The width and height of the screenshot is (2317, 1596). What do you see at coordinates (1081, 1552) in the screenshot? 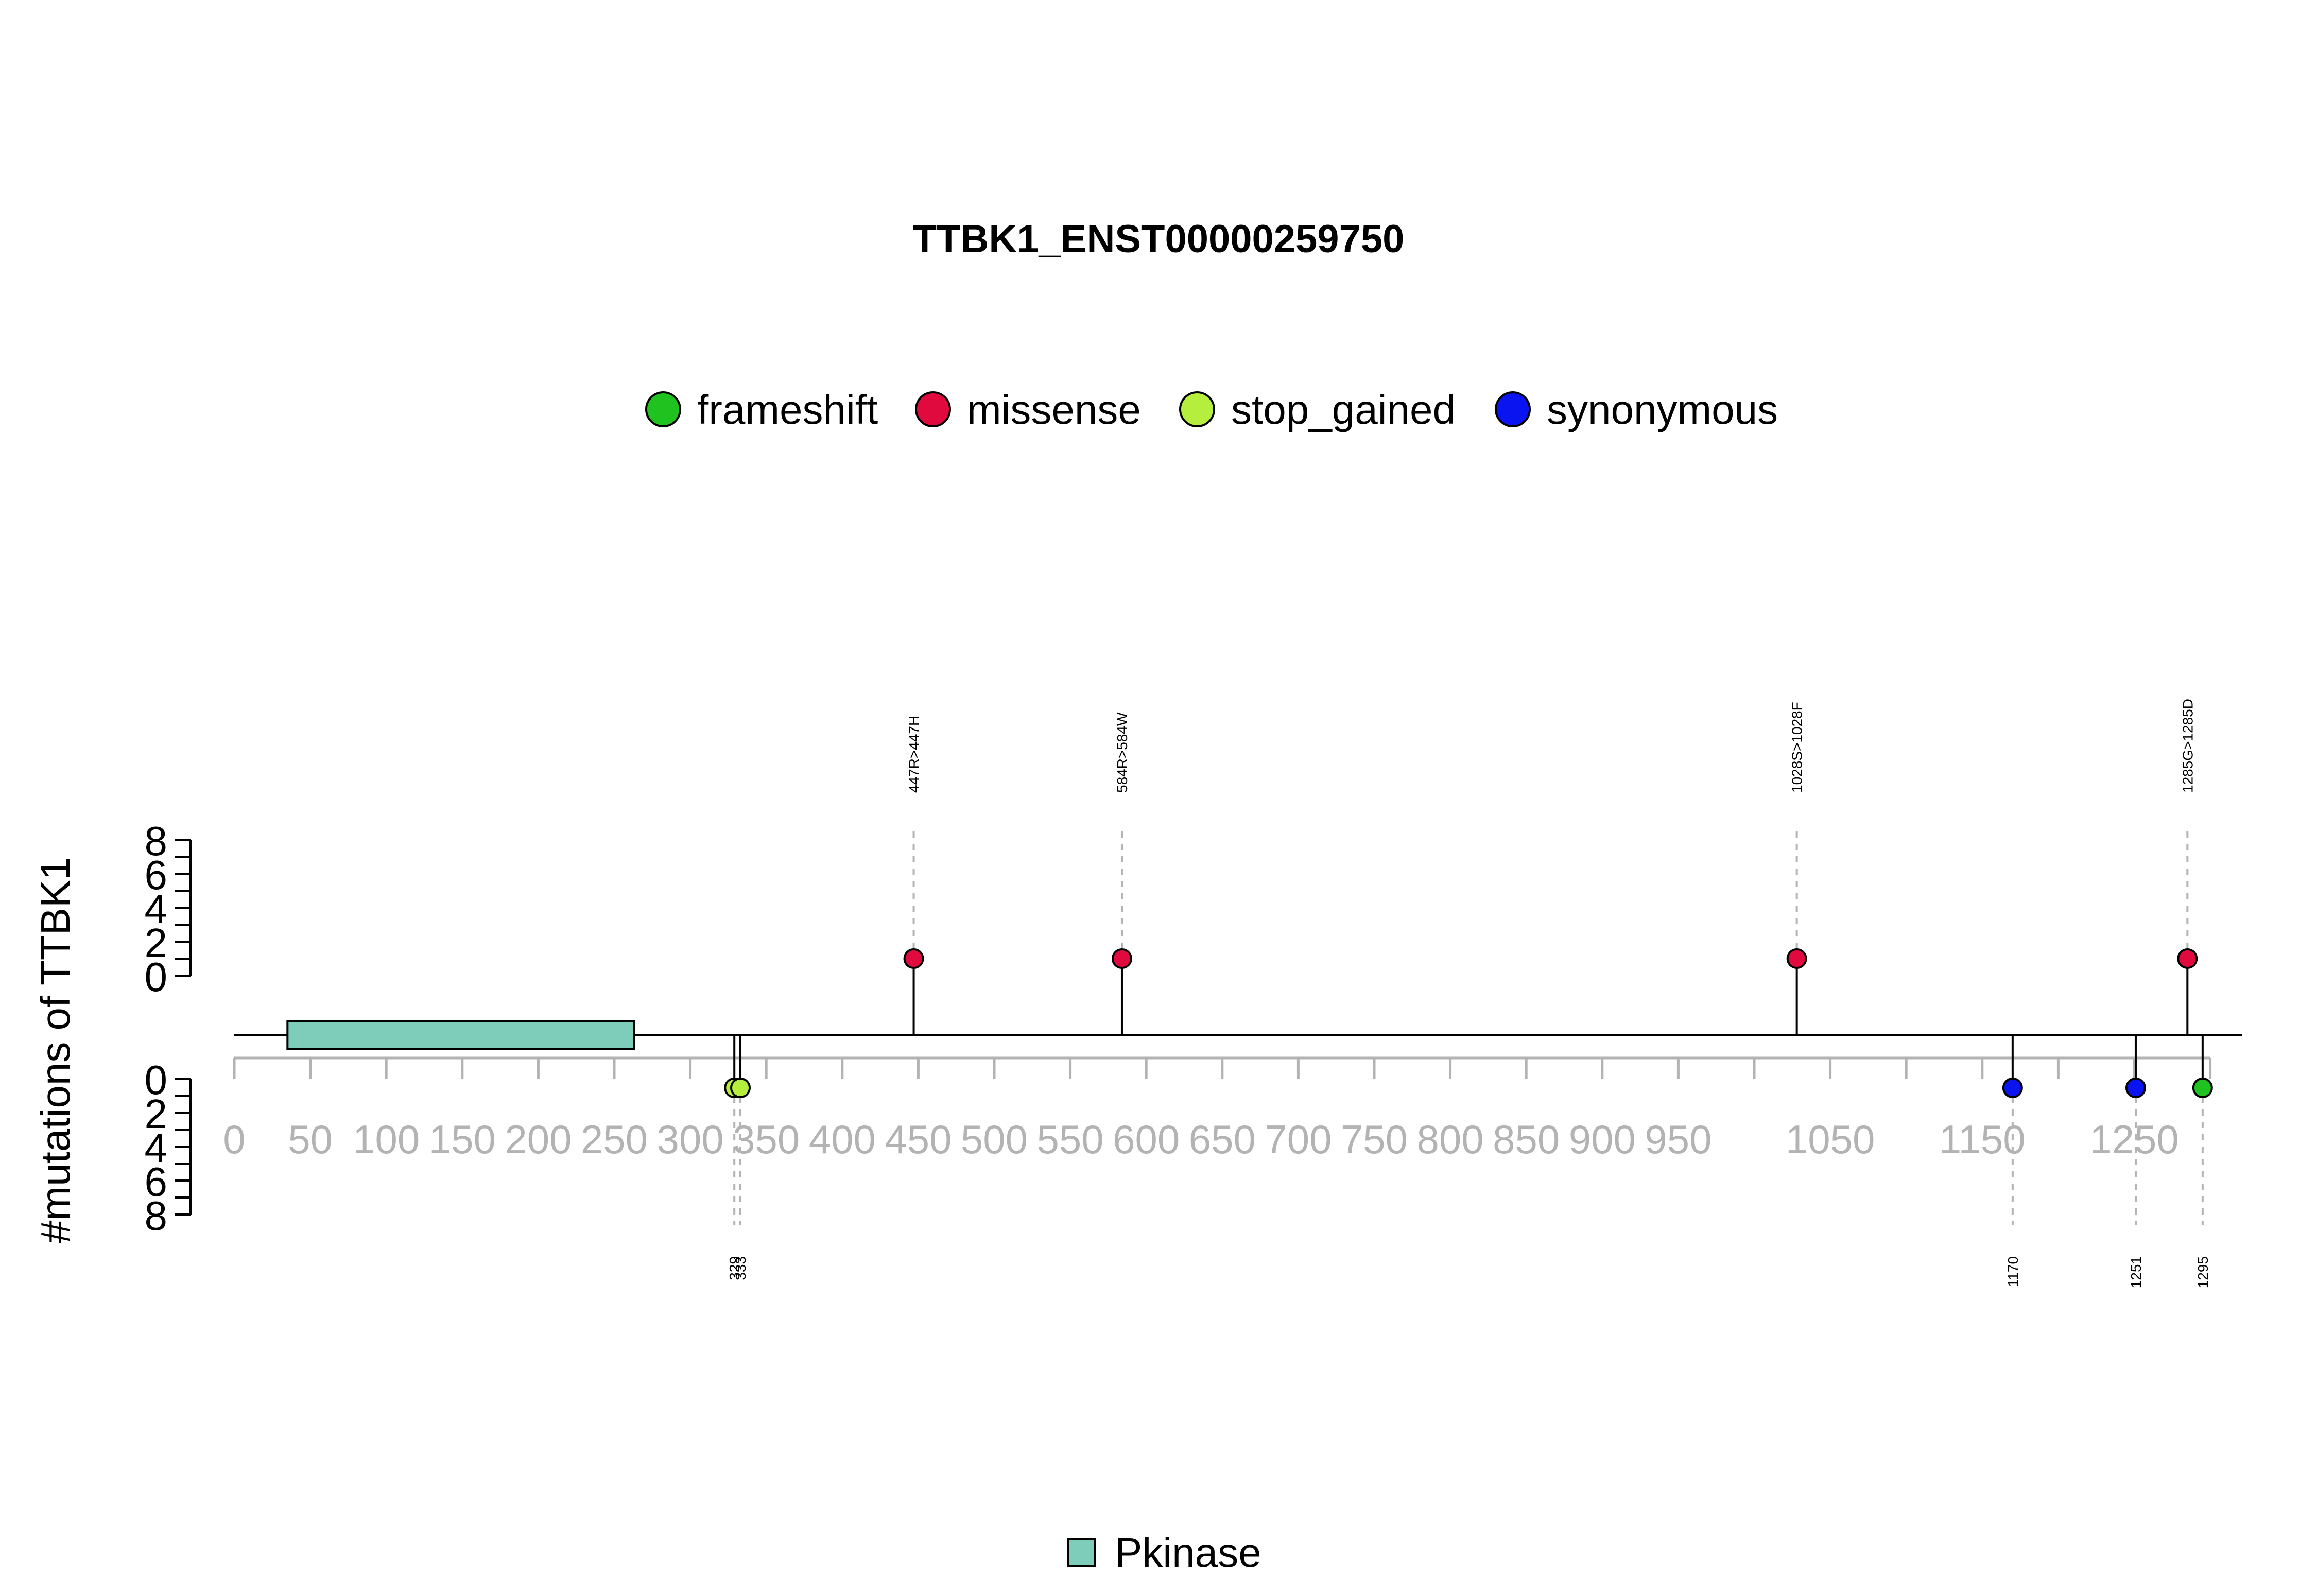
I see `domain-legend-swatch` at bounding box center [1081, 1552].